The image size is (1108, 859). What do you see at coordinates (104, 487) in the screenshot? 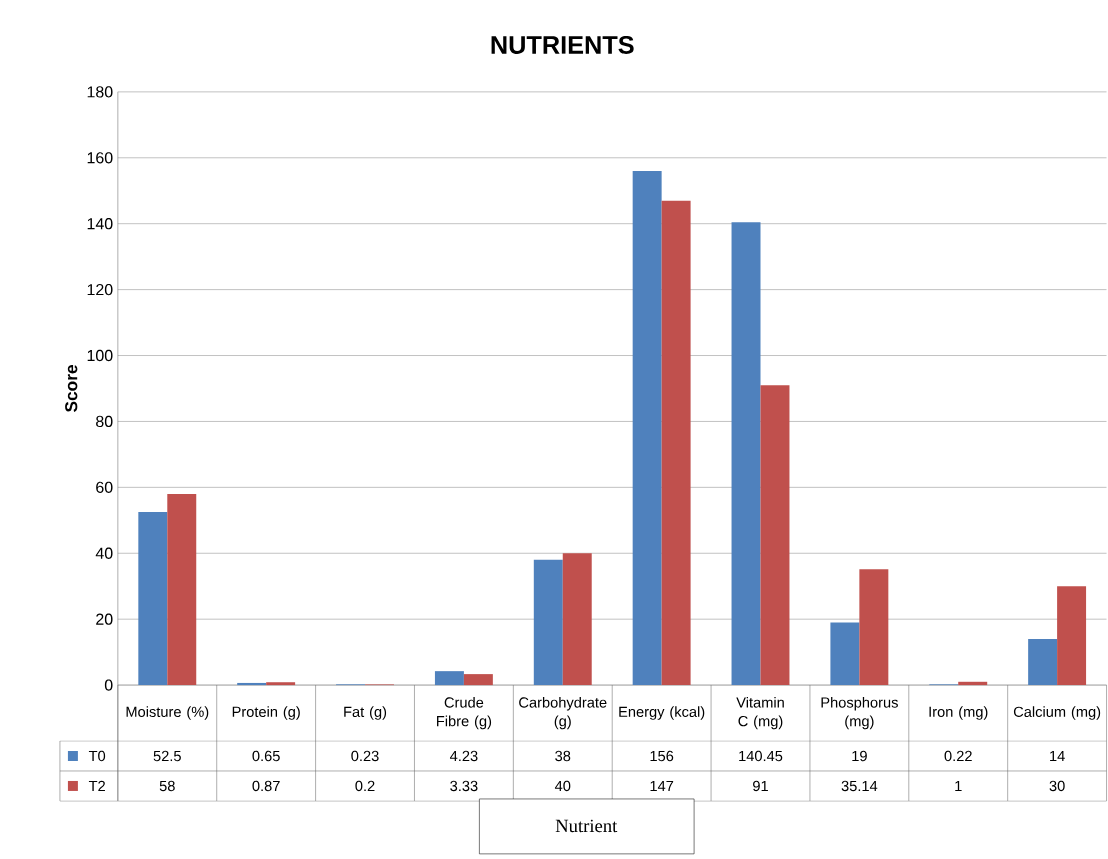
I see `y-tick-label: 60` at bounding box center [104, 487].